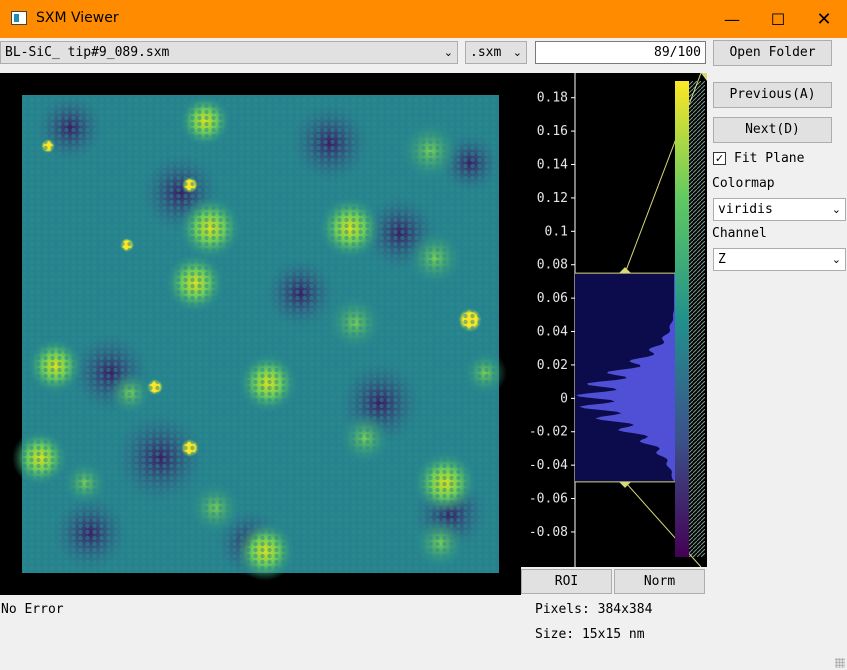  What do you see at coordinates (552, 332) in the screenshot?
I see `tick-label: 0.04` at bounding box center [552, 332].